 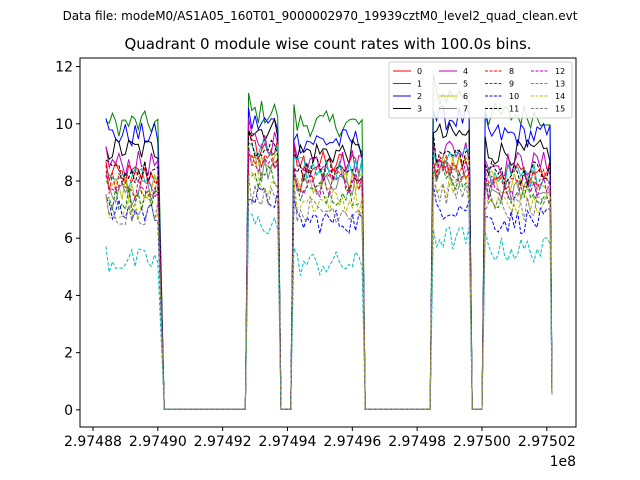 I want to click on legend-label-3: 3, so click(x=419, y=109).